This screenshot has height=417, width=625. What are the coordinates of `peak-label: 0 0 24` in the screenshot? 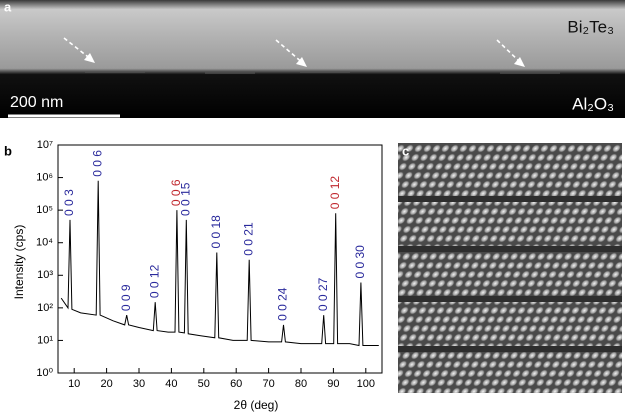 It's located at (283, 304).